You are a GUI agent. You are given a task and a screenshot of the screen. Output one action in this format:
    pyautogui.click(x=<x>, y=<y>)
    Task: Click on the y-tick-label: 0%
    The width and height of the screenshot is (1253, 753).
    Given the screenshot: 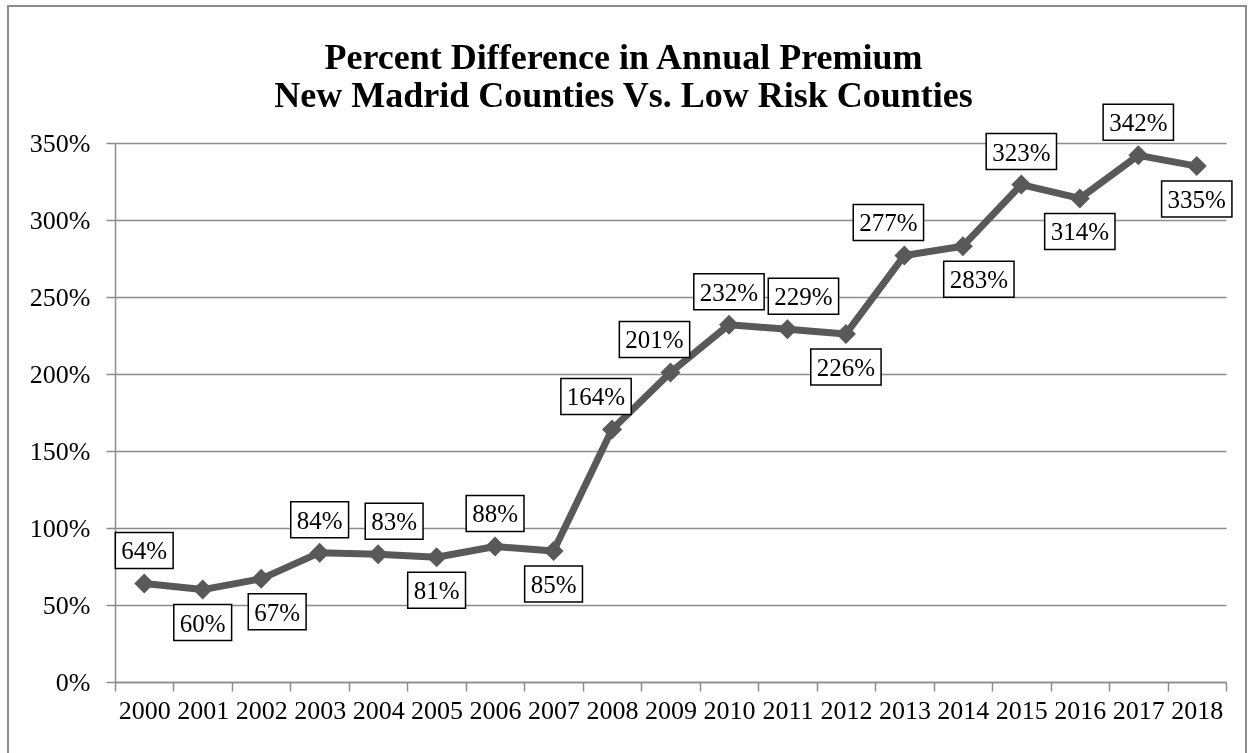 What is the action you would take?
    pyautogui.click(x=73, y=682)
    